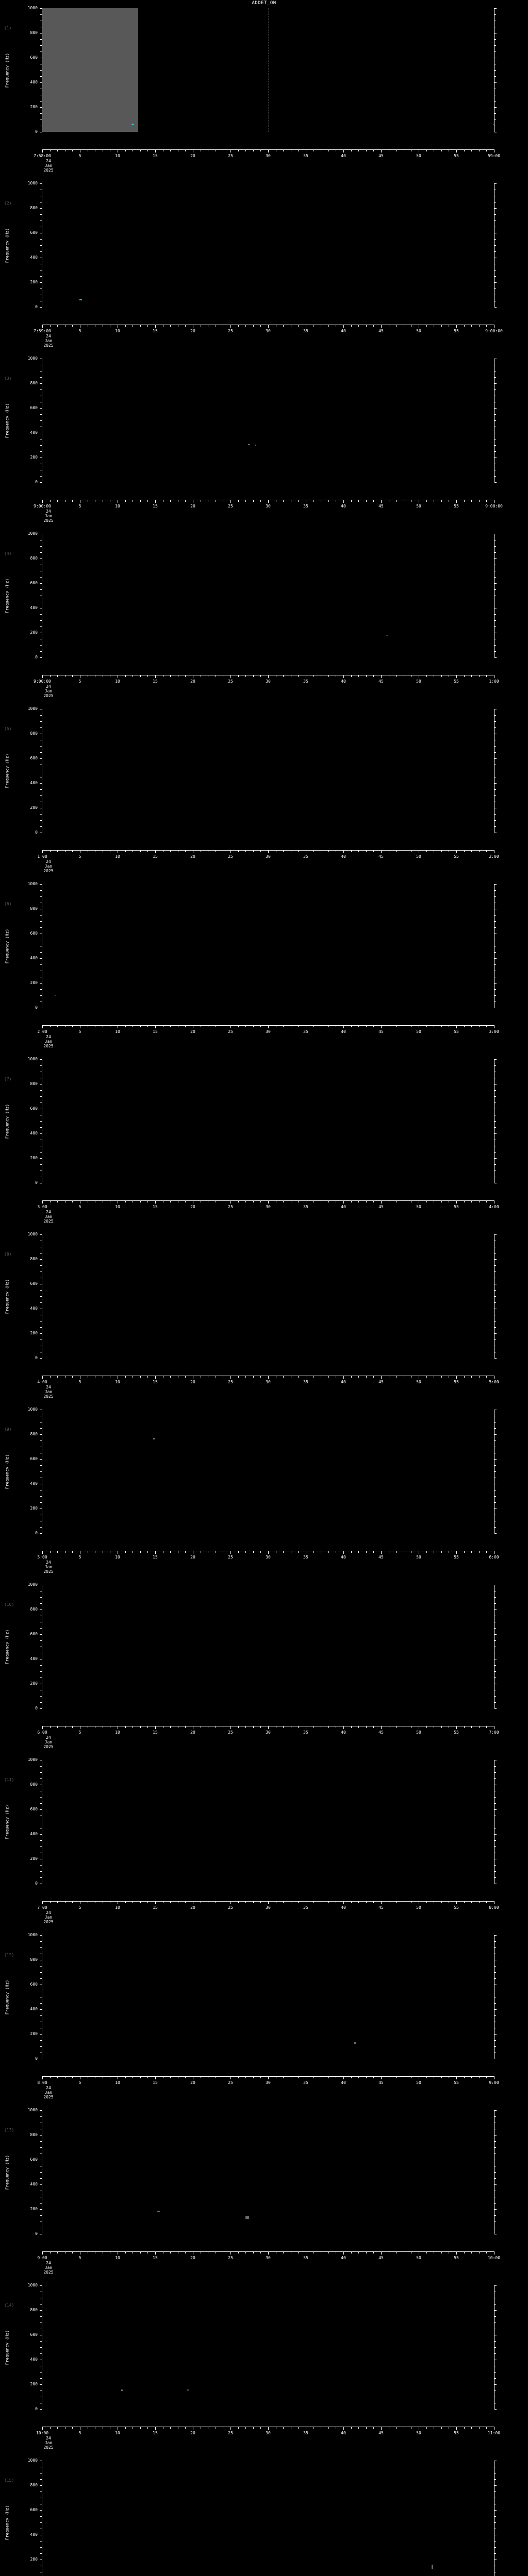 The image size is (528, 2576). Describe the element at coordinates (117, 1907) in the screenshot. I see `x-tick-label: 10` at that location.